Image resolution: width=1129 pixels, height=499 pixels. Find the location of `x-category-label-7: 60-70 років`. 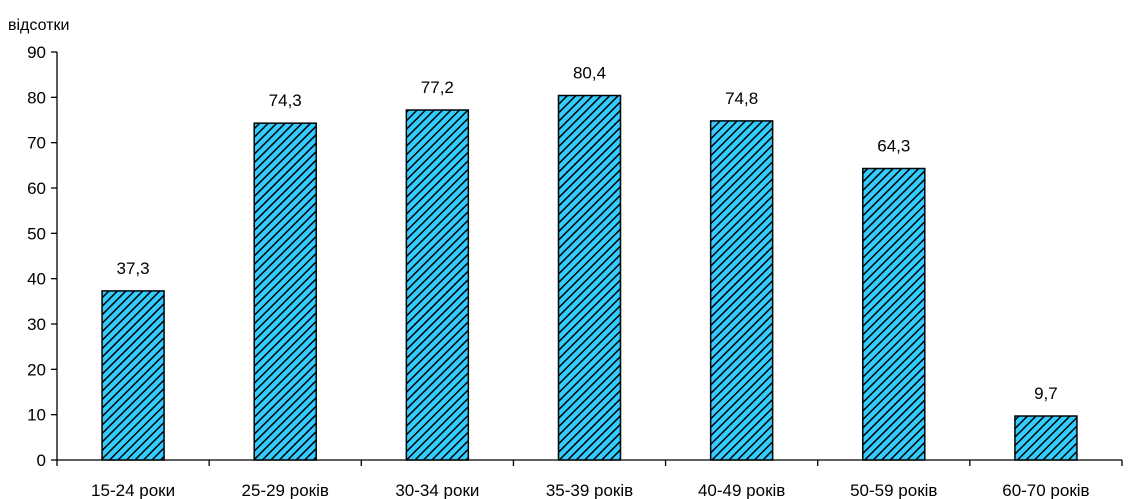

x-category-label-7: 60-70 років is located at coordinates (1045, 490).